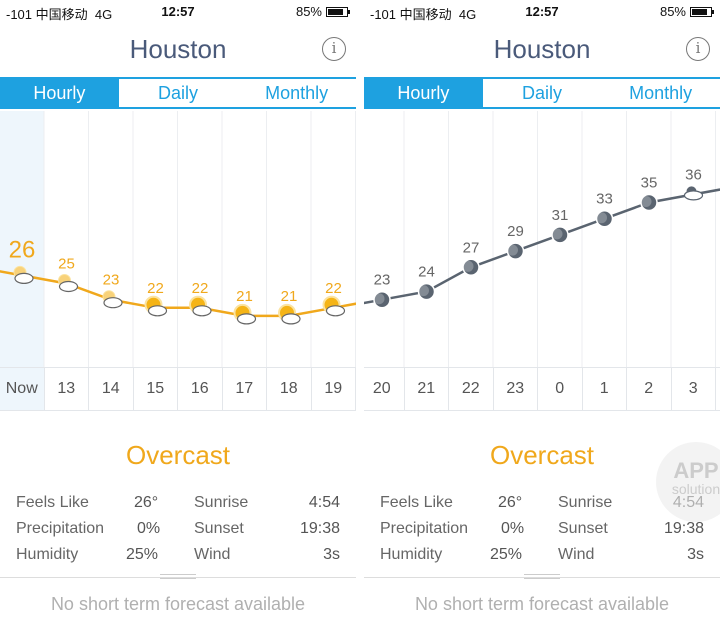  Describe the element at coordinates (516, 389) in the screenshot. I see `hour-label: 23` at that location.